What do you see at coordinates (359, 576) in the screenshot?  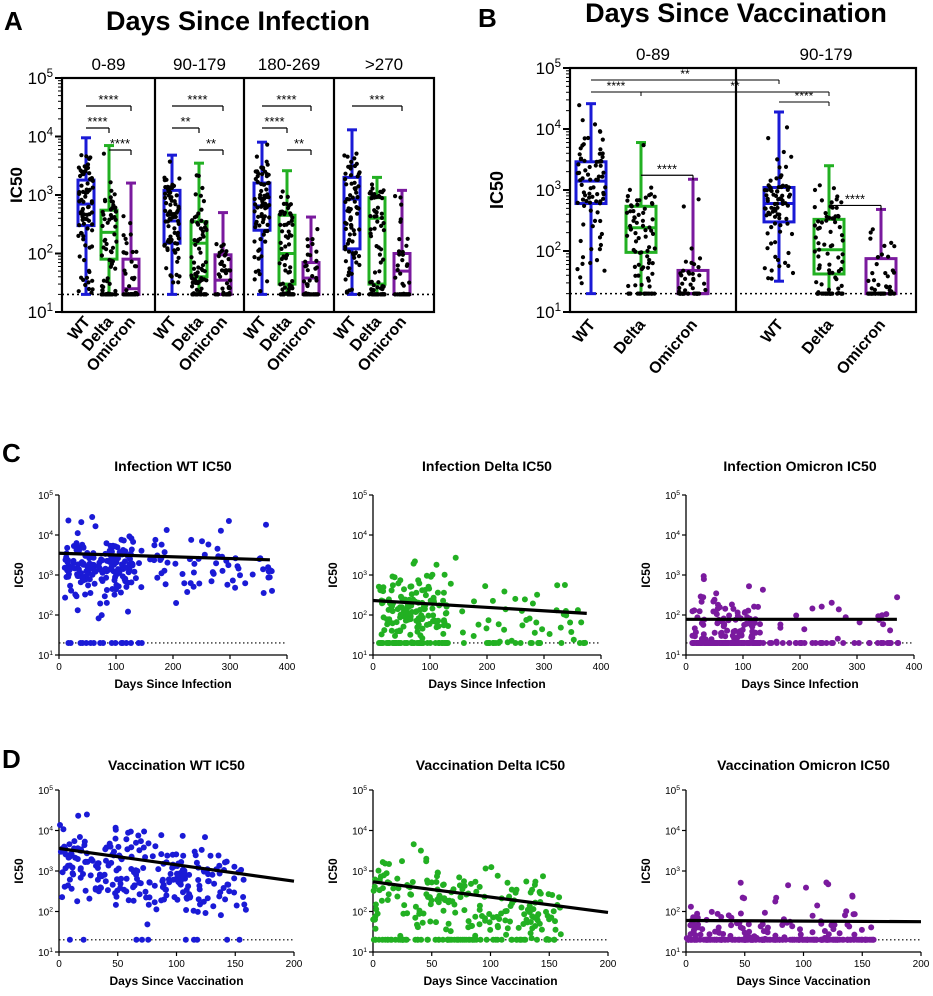 I see `y-tick-label: 10³` at bounding box center [359, 576].